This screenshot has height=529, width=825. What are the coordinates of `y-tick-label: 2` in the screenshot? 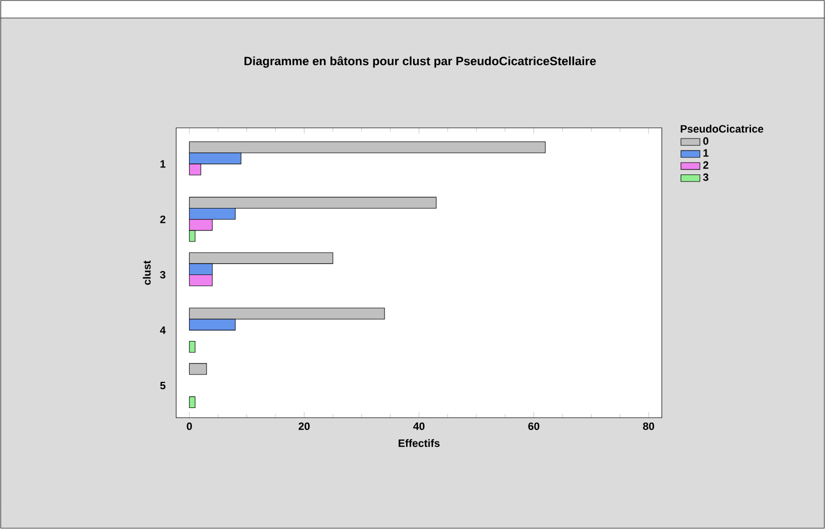 It's located at (163, 220).